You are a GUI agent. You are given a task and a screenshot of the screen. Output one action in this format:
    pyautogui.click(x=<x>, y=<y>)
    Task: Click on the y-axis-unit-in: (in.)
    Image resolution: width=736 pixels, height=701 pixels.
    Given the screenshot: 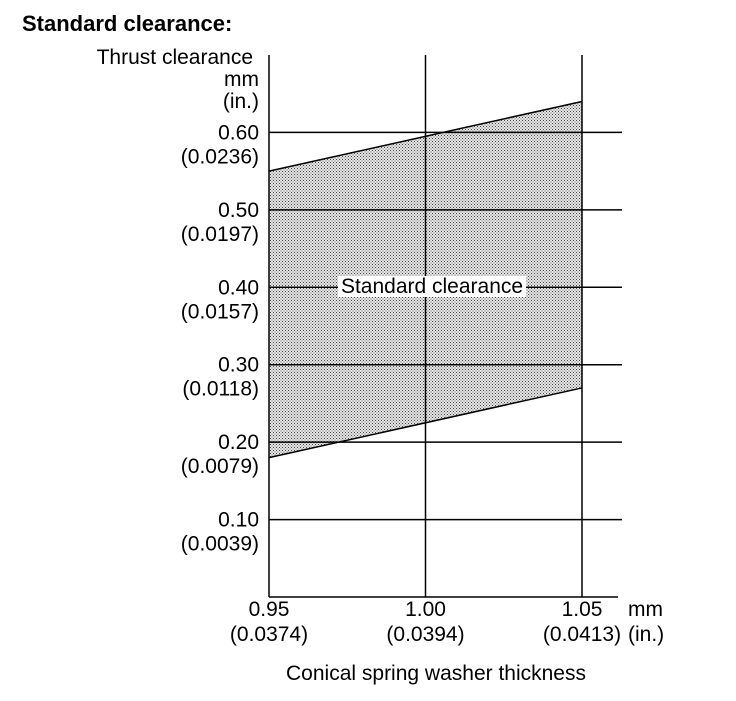 What is the action you would take?
    pyautogui.click(x=241, y=101)
    